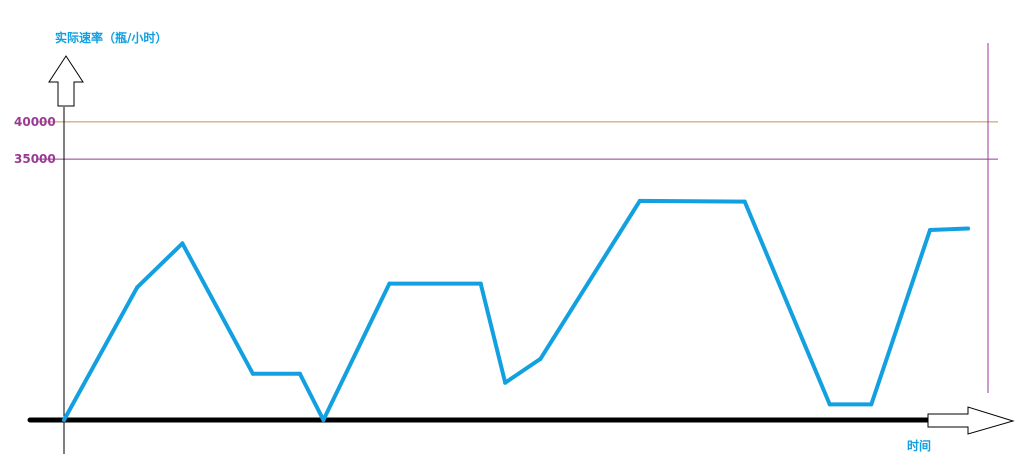 The height and width of the screenshot is (454, 1018). I want to click on x-axis-arrow-icon, so click(971, 420).